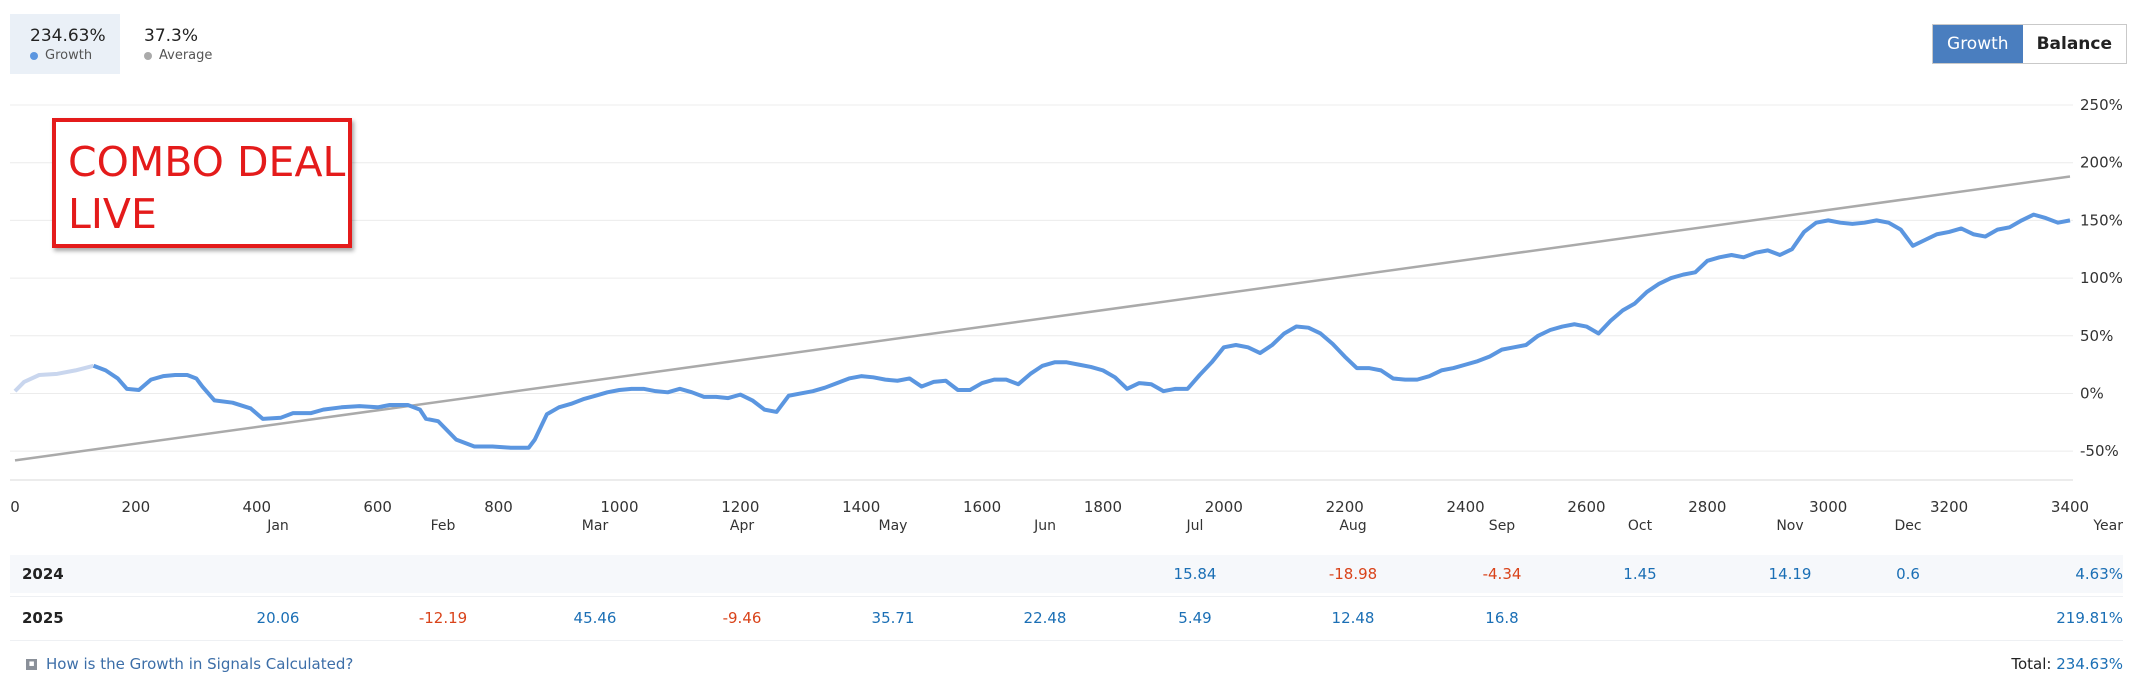  I want to click on x-tick-label: 1000, so click(619, 507).